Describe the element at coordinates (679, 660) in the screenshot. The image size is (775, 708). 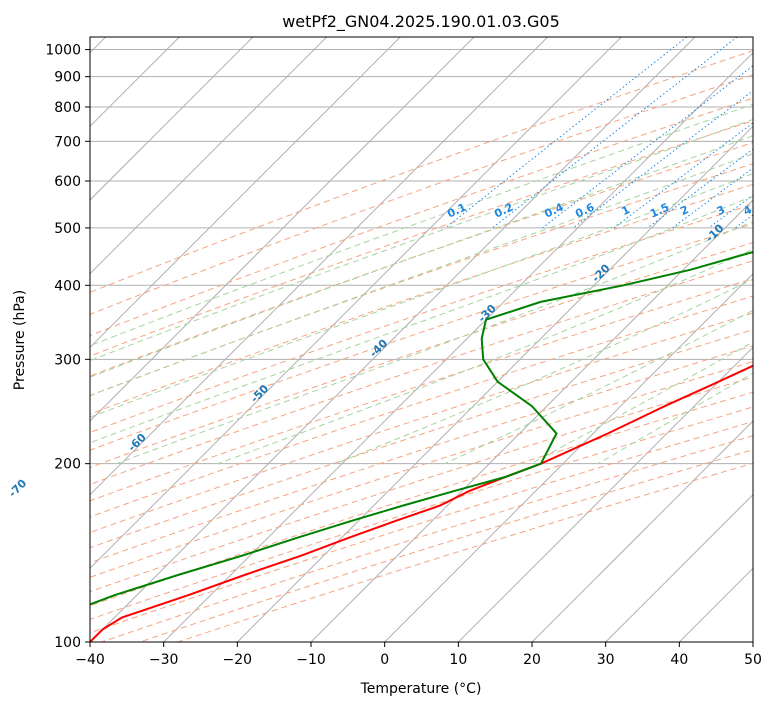
I see `x-tick-label: 40` at that location.